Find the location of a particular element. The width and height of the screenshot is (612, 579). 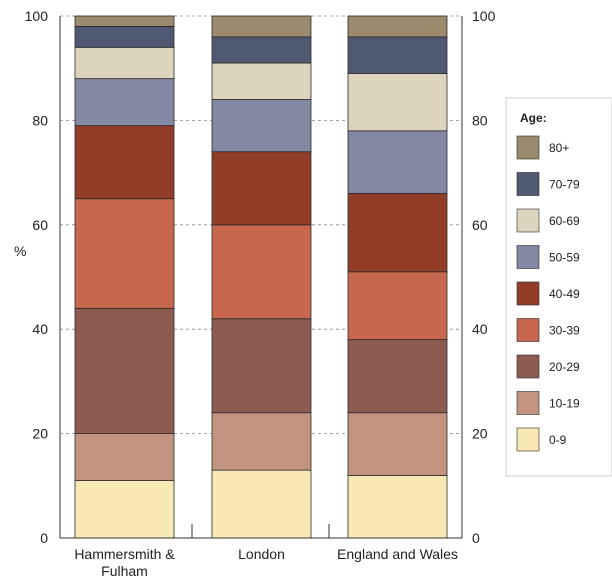

y-tick-label-left: 0 is located at coordinates (44, 538).